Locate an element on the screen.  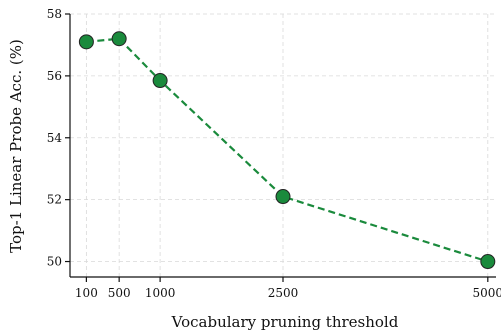
y-tick-label: 52 is located at coordinates (54, 200).